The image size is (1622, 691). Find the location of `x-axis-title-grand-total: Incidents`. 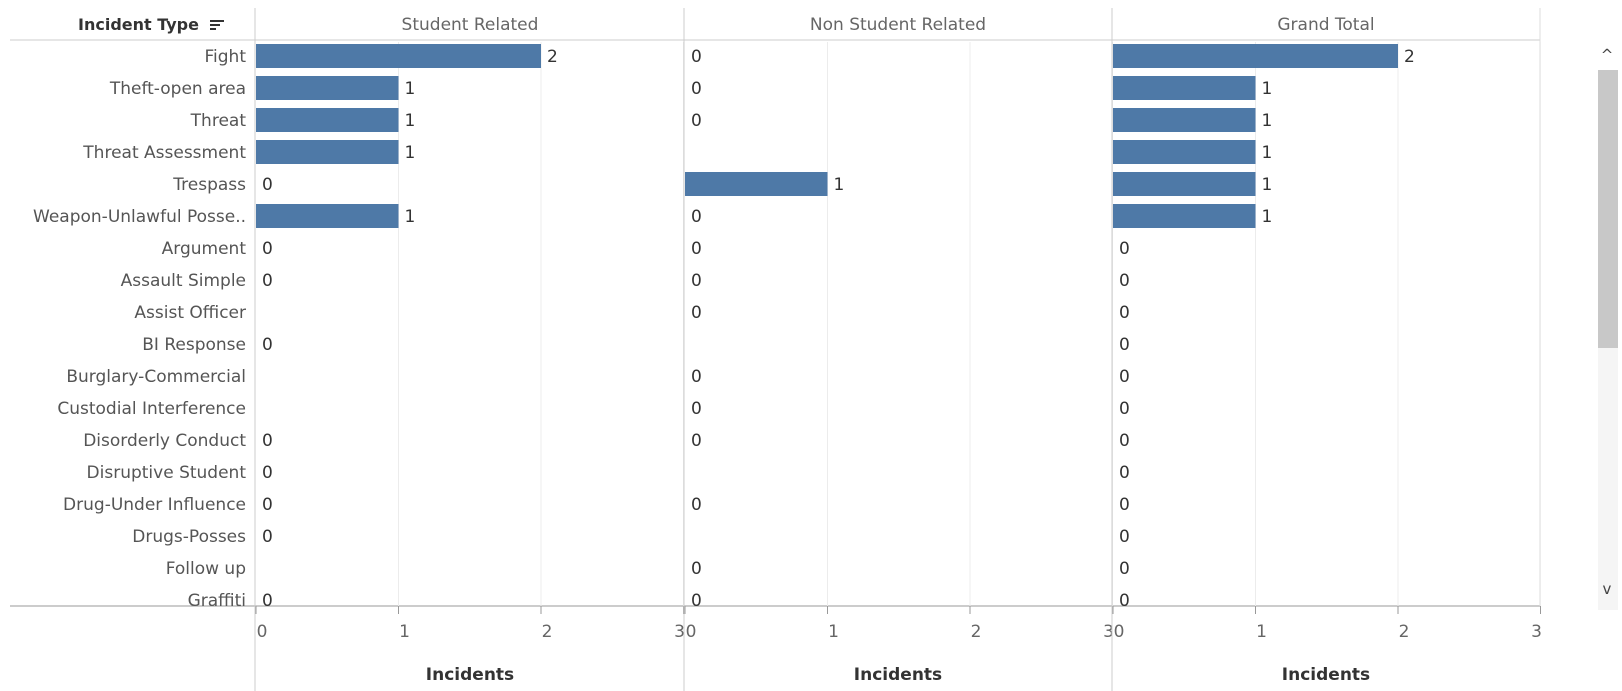

x-axis-title-grand-total: Incidents is located at coordinates (1326, 675).